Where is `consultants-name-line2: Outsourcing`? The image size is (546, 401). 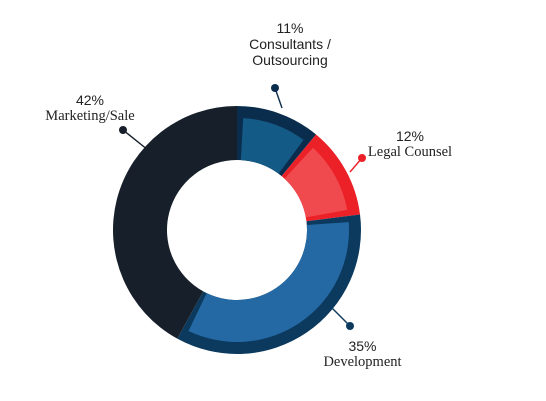
consultants-name-line2: Outsourcing is located at coordinates (290, 60).